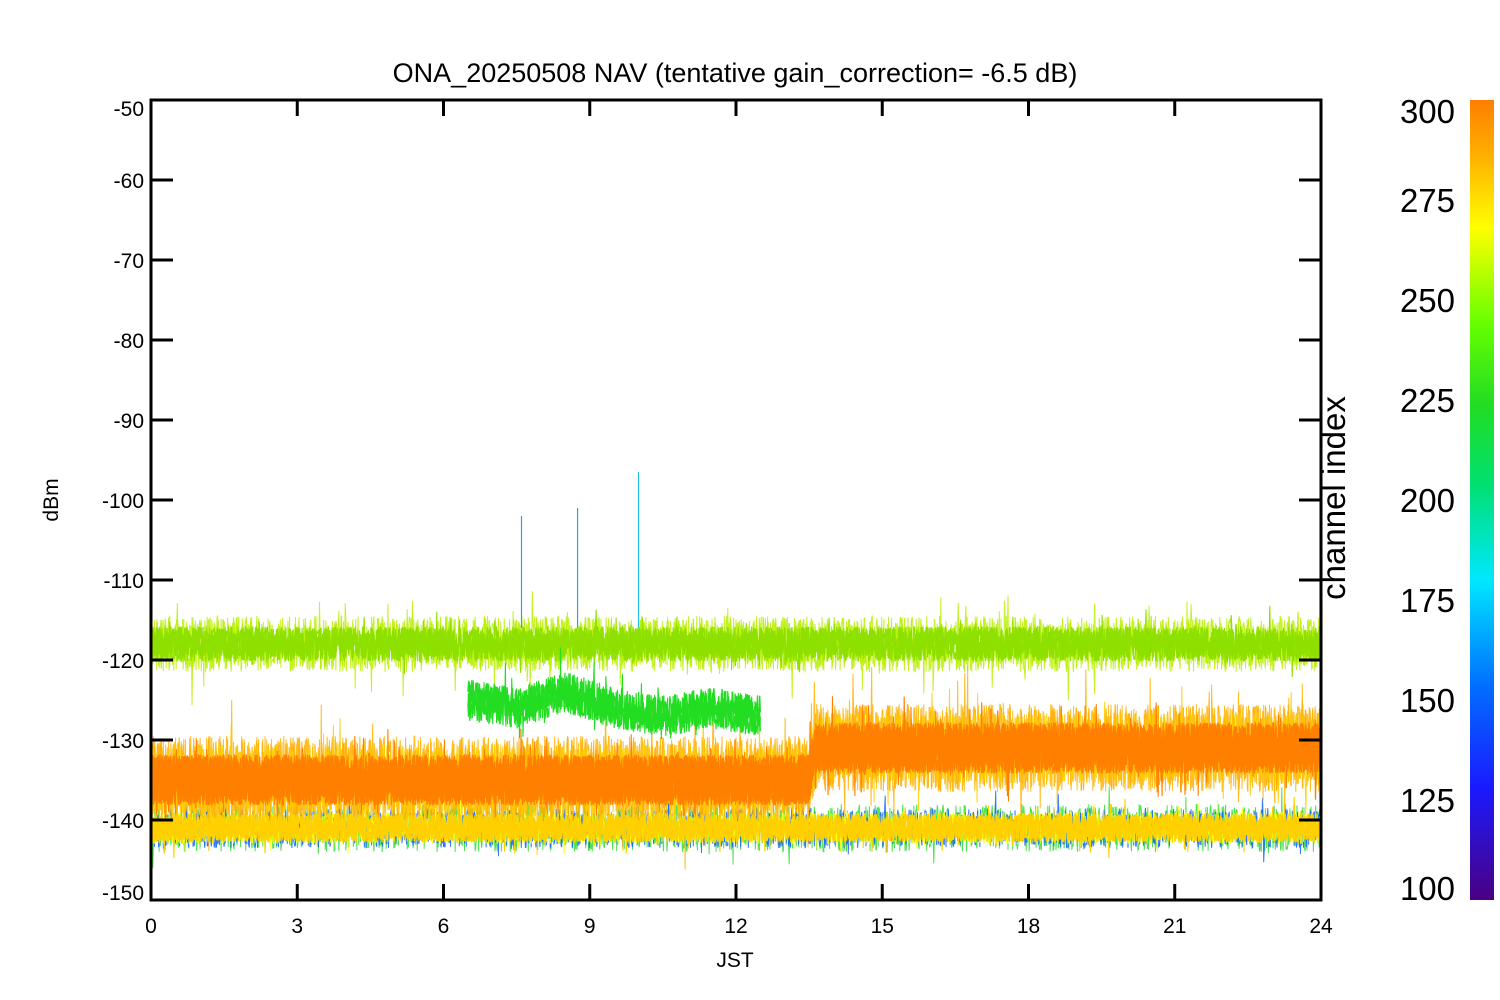  Describe the element at coordinates (735, 926) in the screenshot. I see `x-tick-label: 12` at that location.